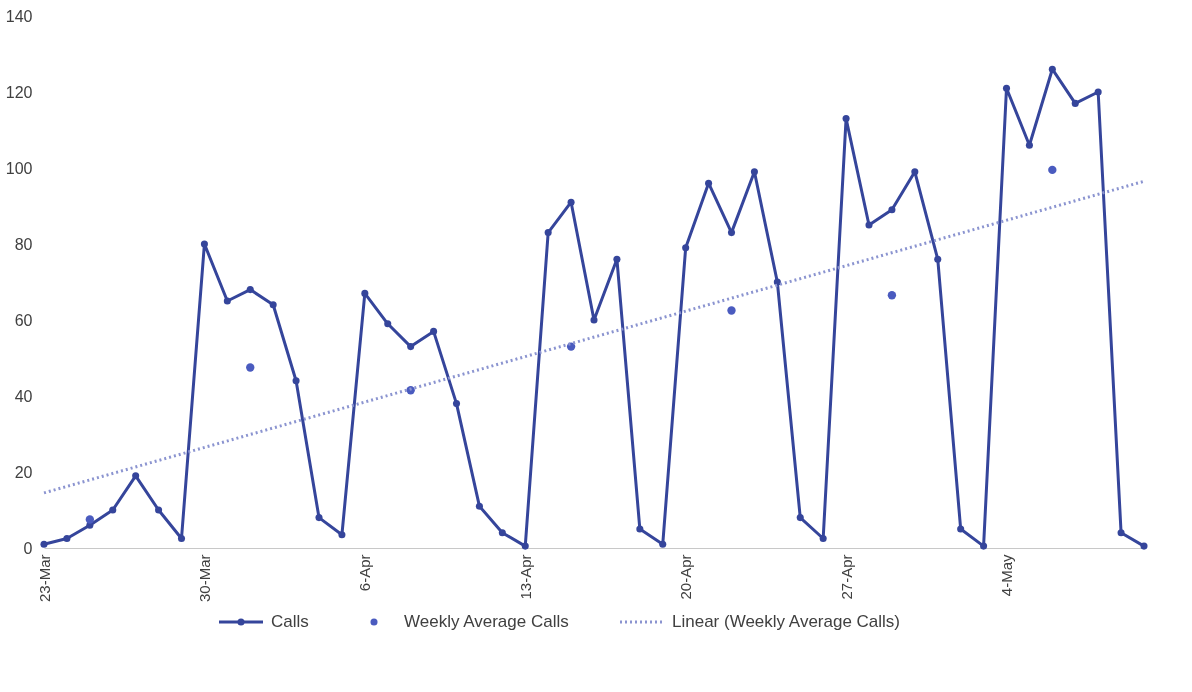  What do you see at coordinates (28, 548) in the screenshot?
I see `y-tick-label: 0` at bounding box center [28, 548].